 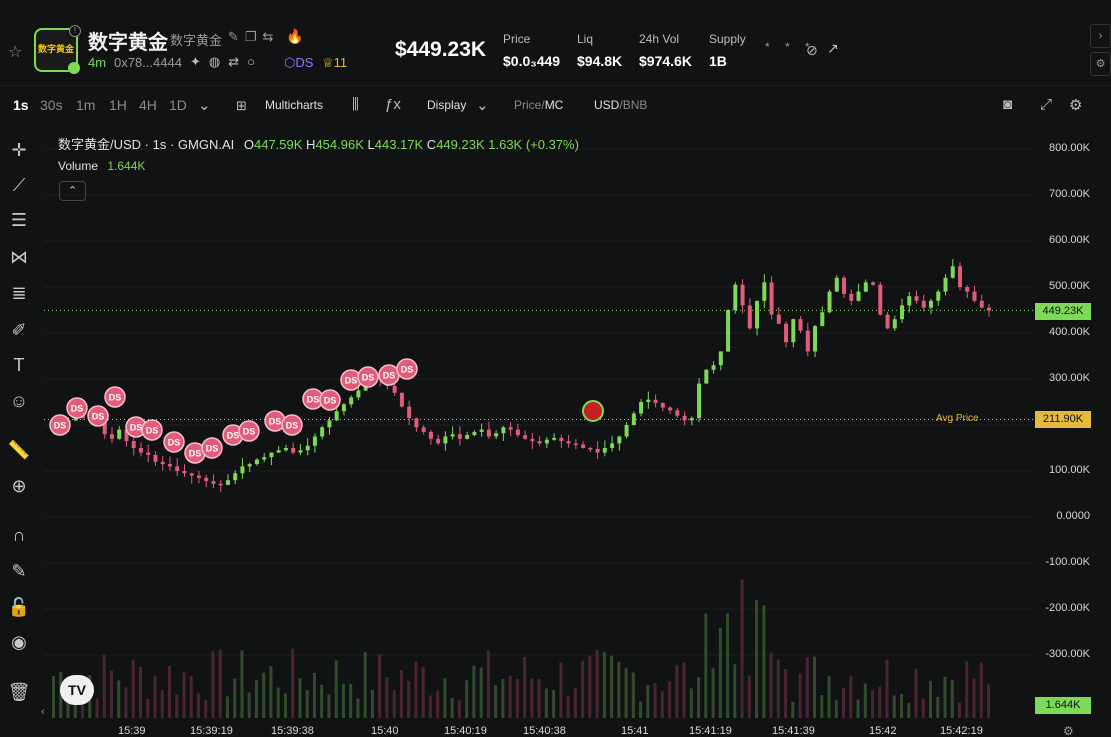 I want to click on fullscreen-icon: ⤢, so click(x=1046, y=104).